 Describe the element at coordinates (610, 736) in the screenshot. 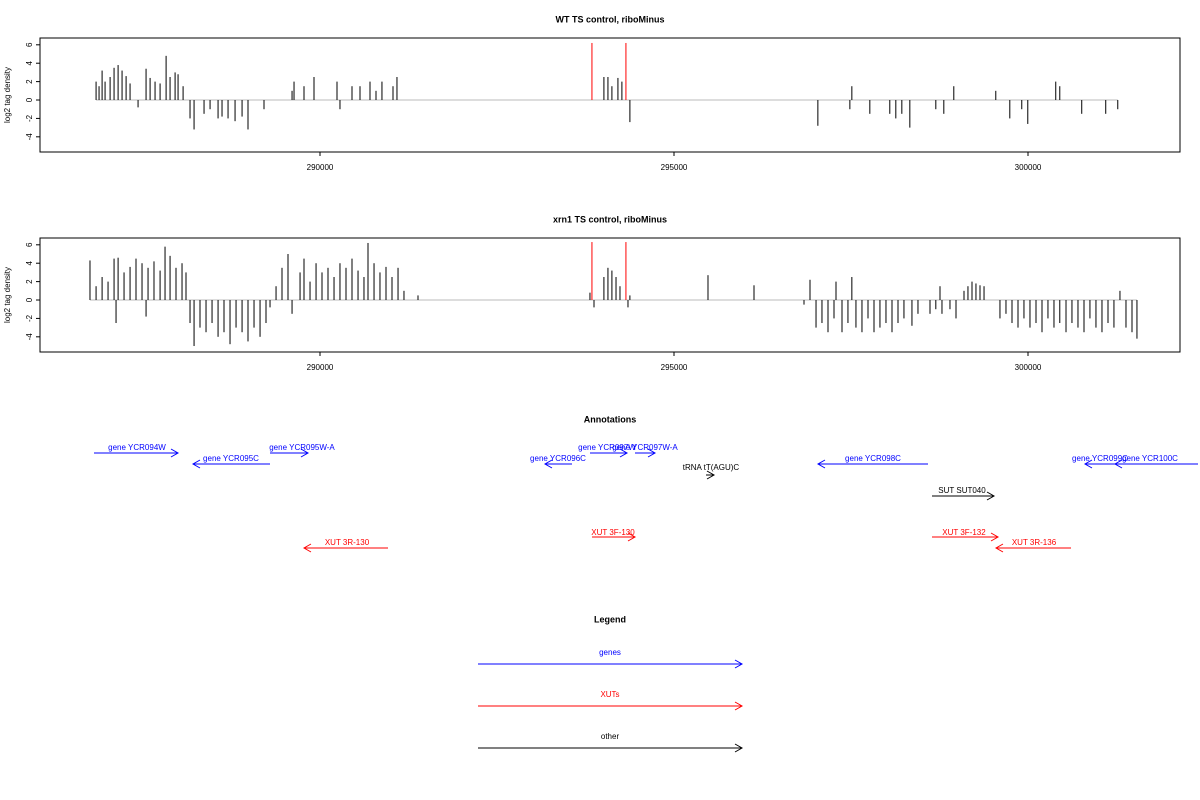

I see `legend-label: other` at that location.